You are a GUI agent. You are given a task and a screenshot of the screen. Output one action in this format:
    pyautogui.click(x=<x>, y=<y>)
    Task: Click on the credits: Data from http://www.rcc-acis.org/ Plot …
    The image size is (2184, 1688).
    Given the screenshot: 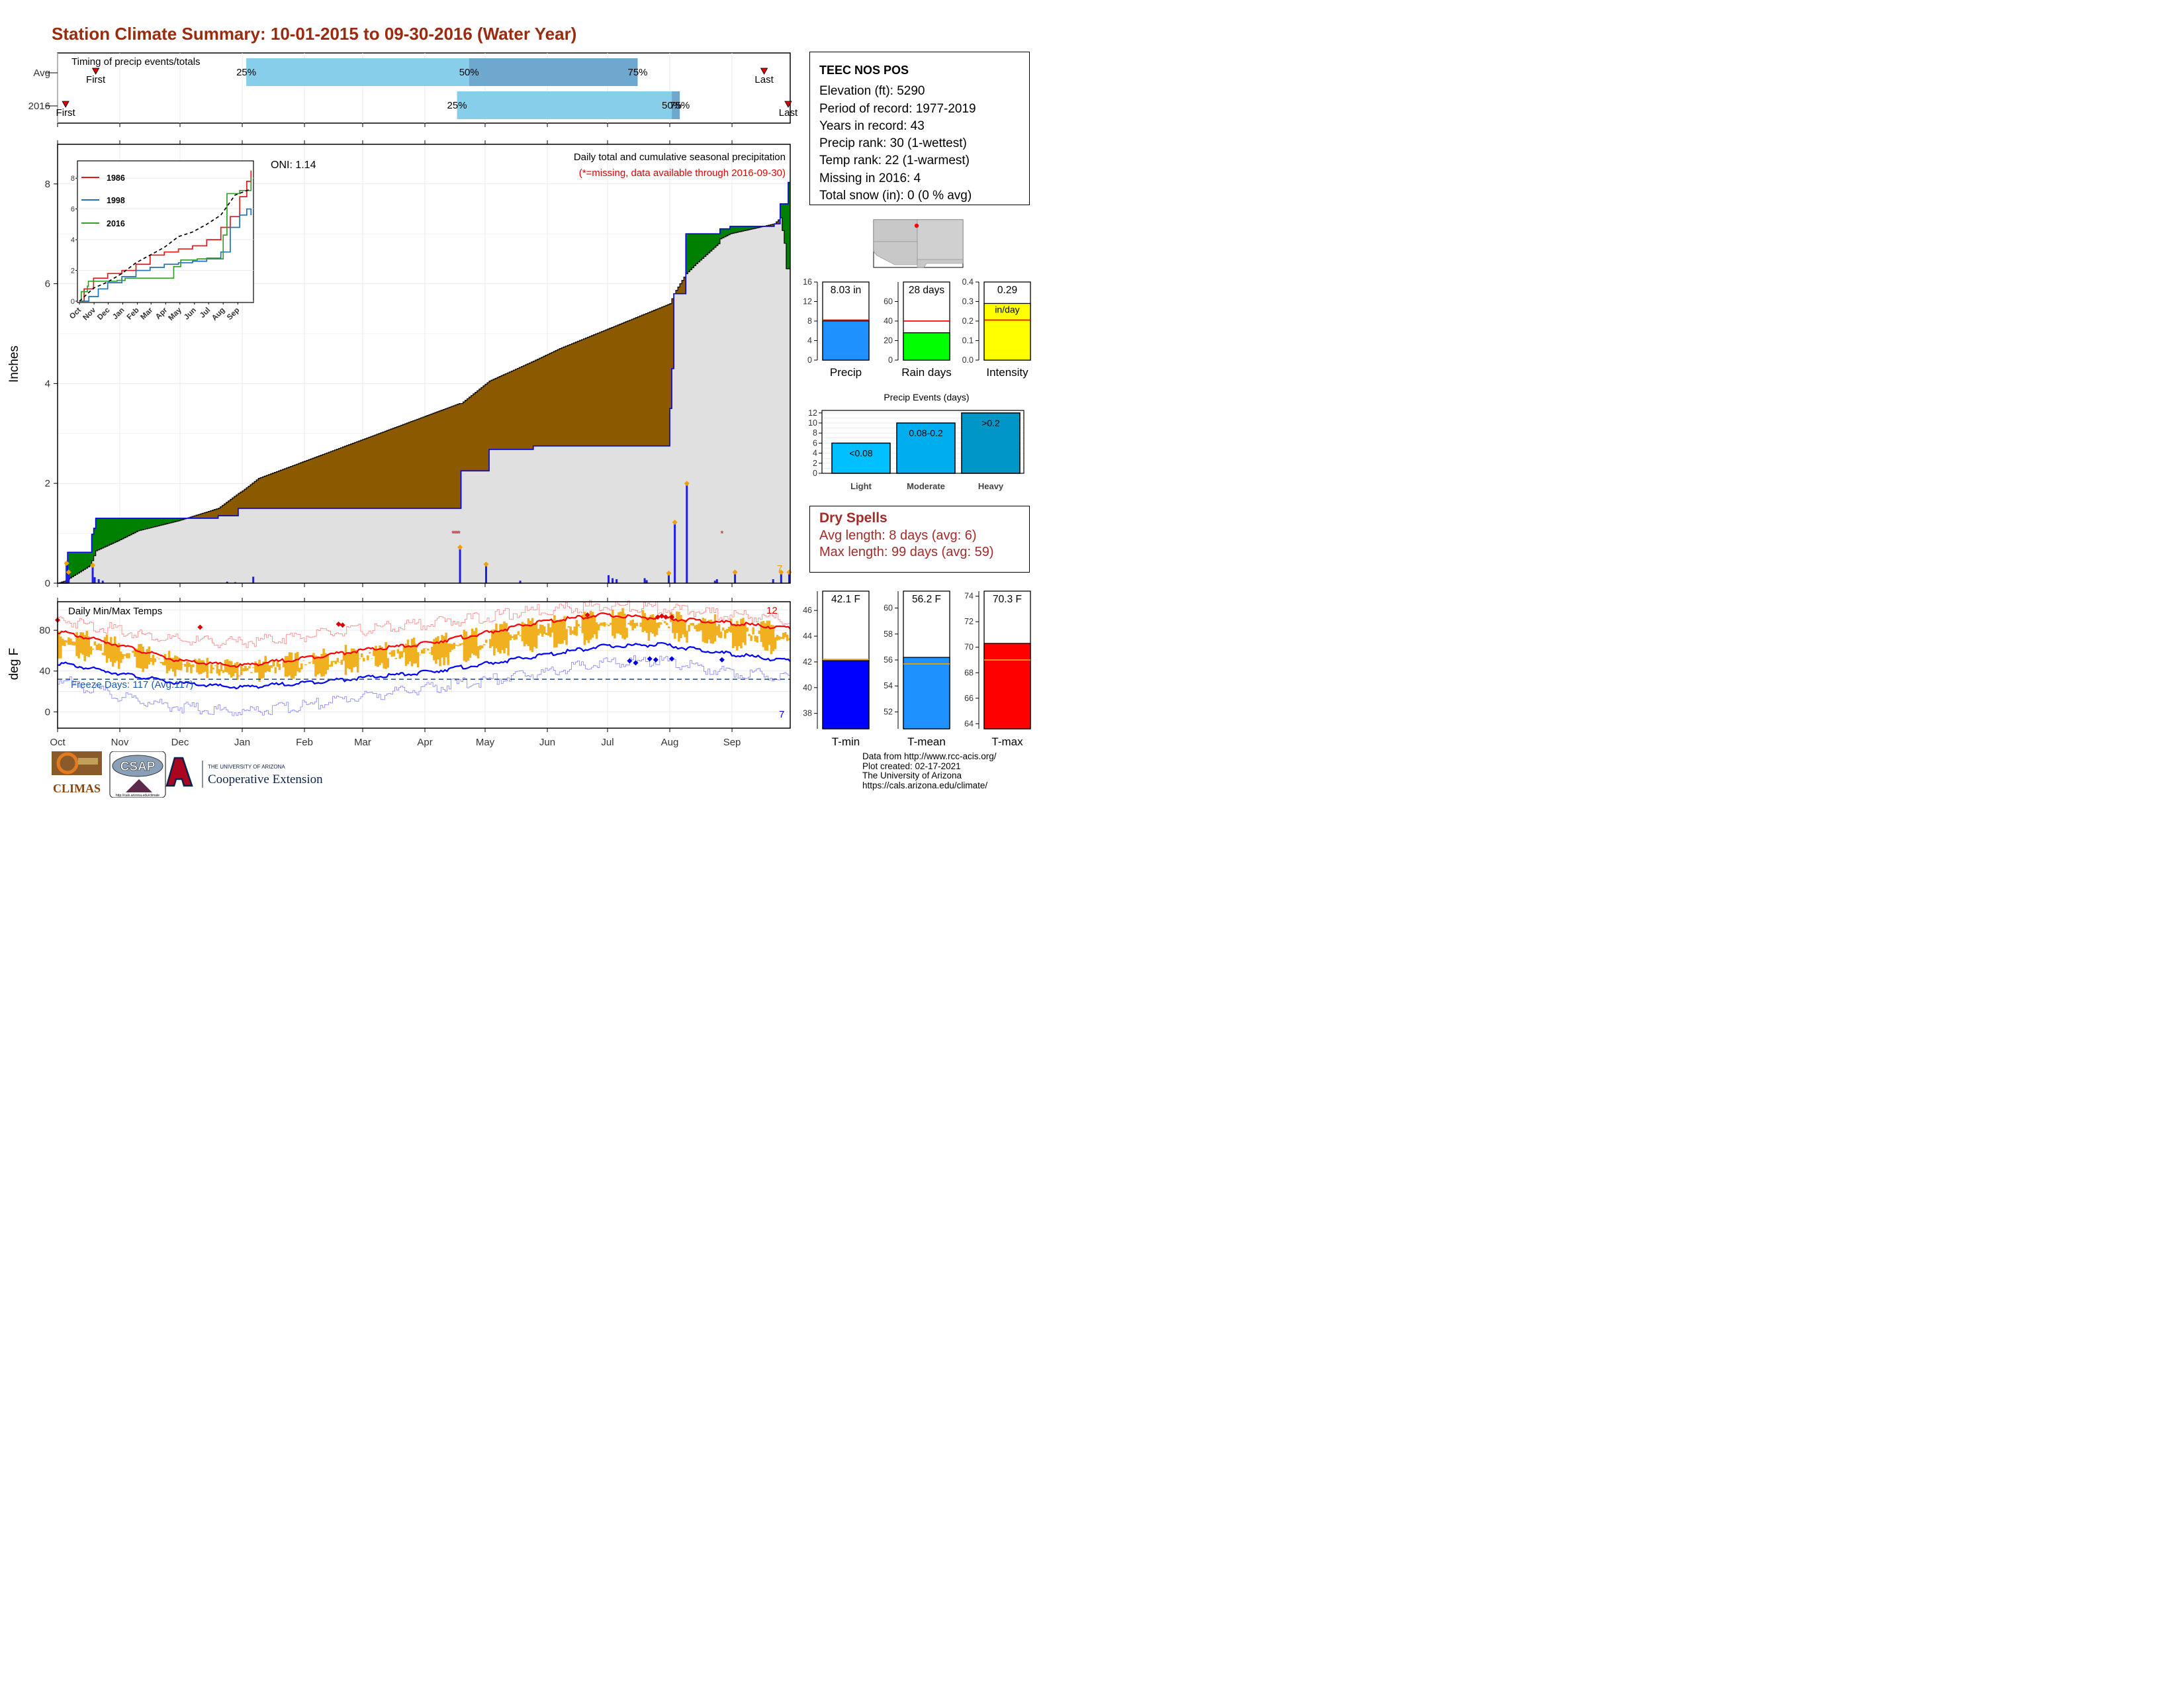 What is the action you would take?
    pyautogui.click(x=930, y=770)
    